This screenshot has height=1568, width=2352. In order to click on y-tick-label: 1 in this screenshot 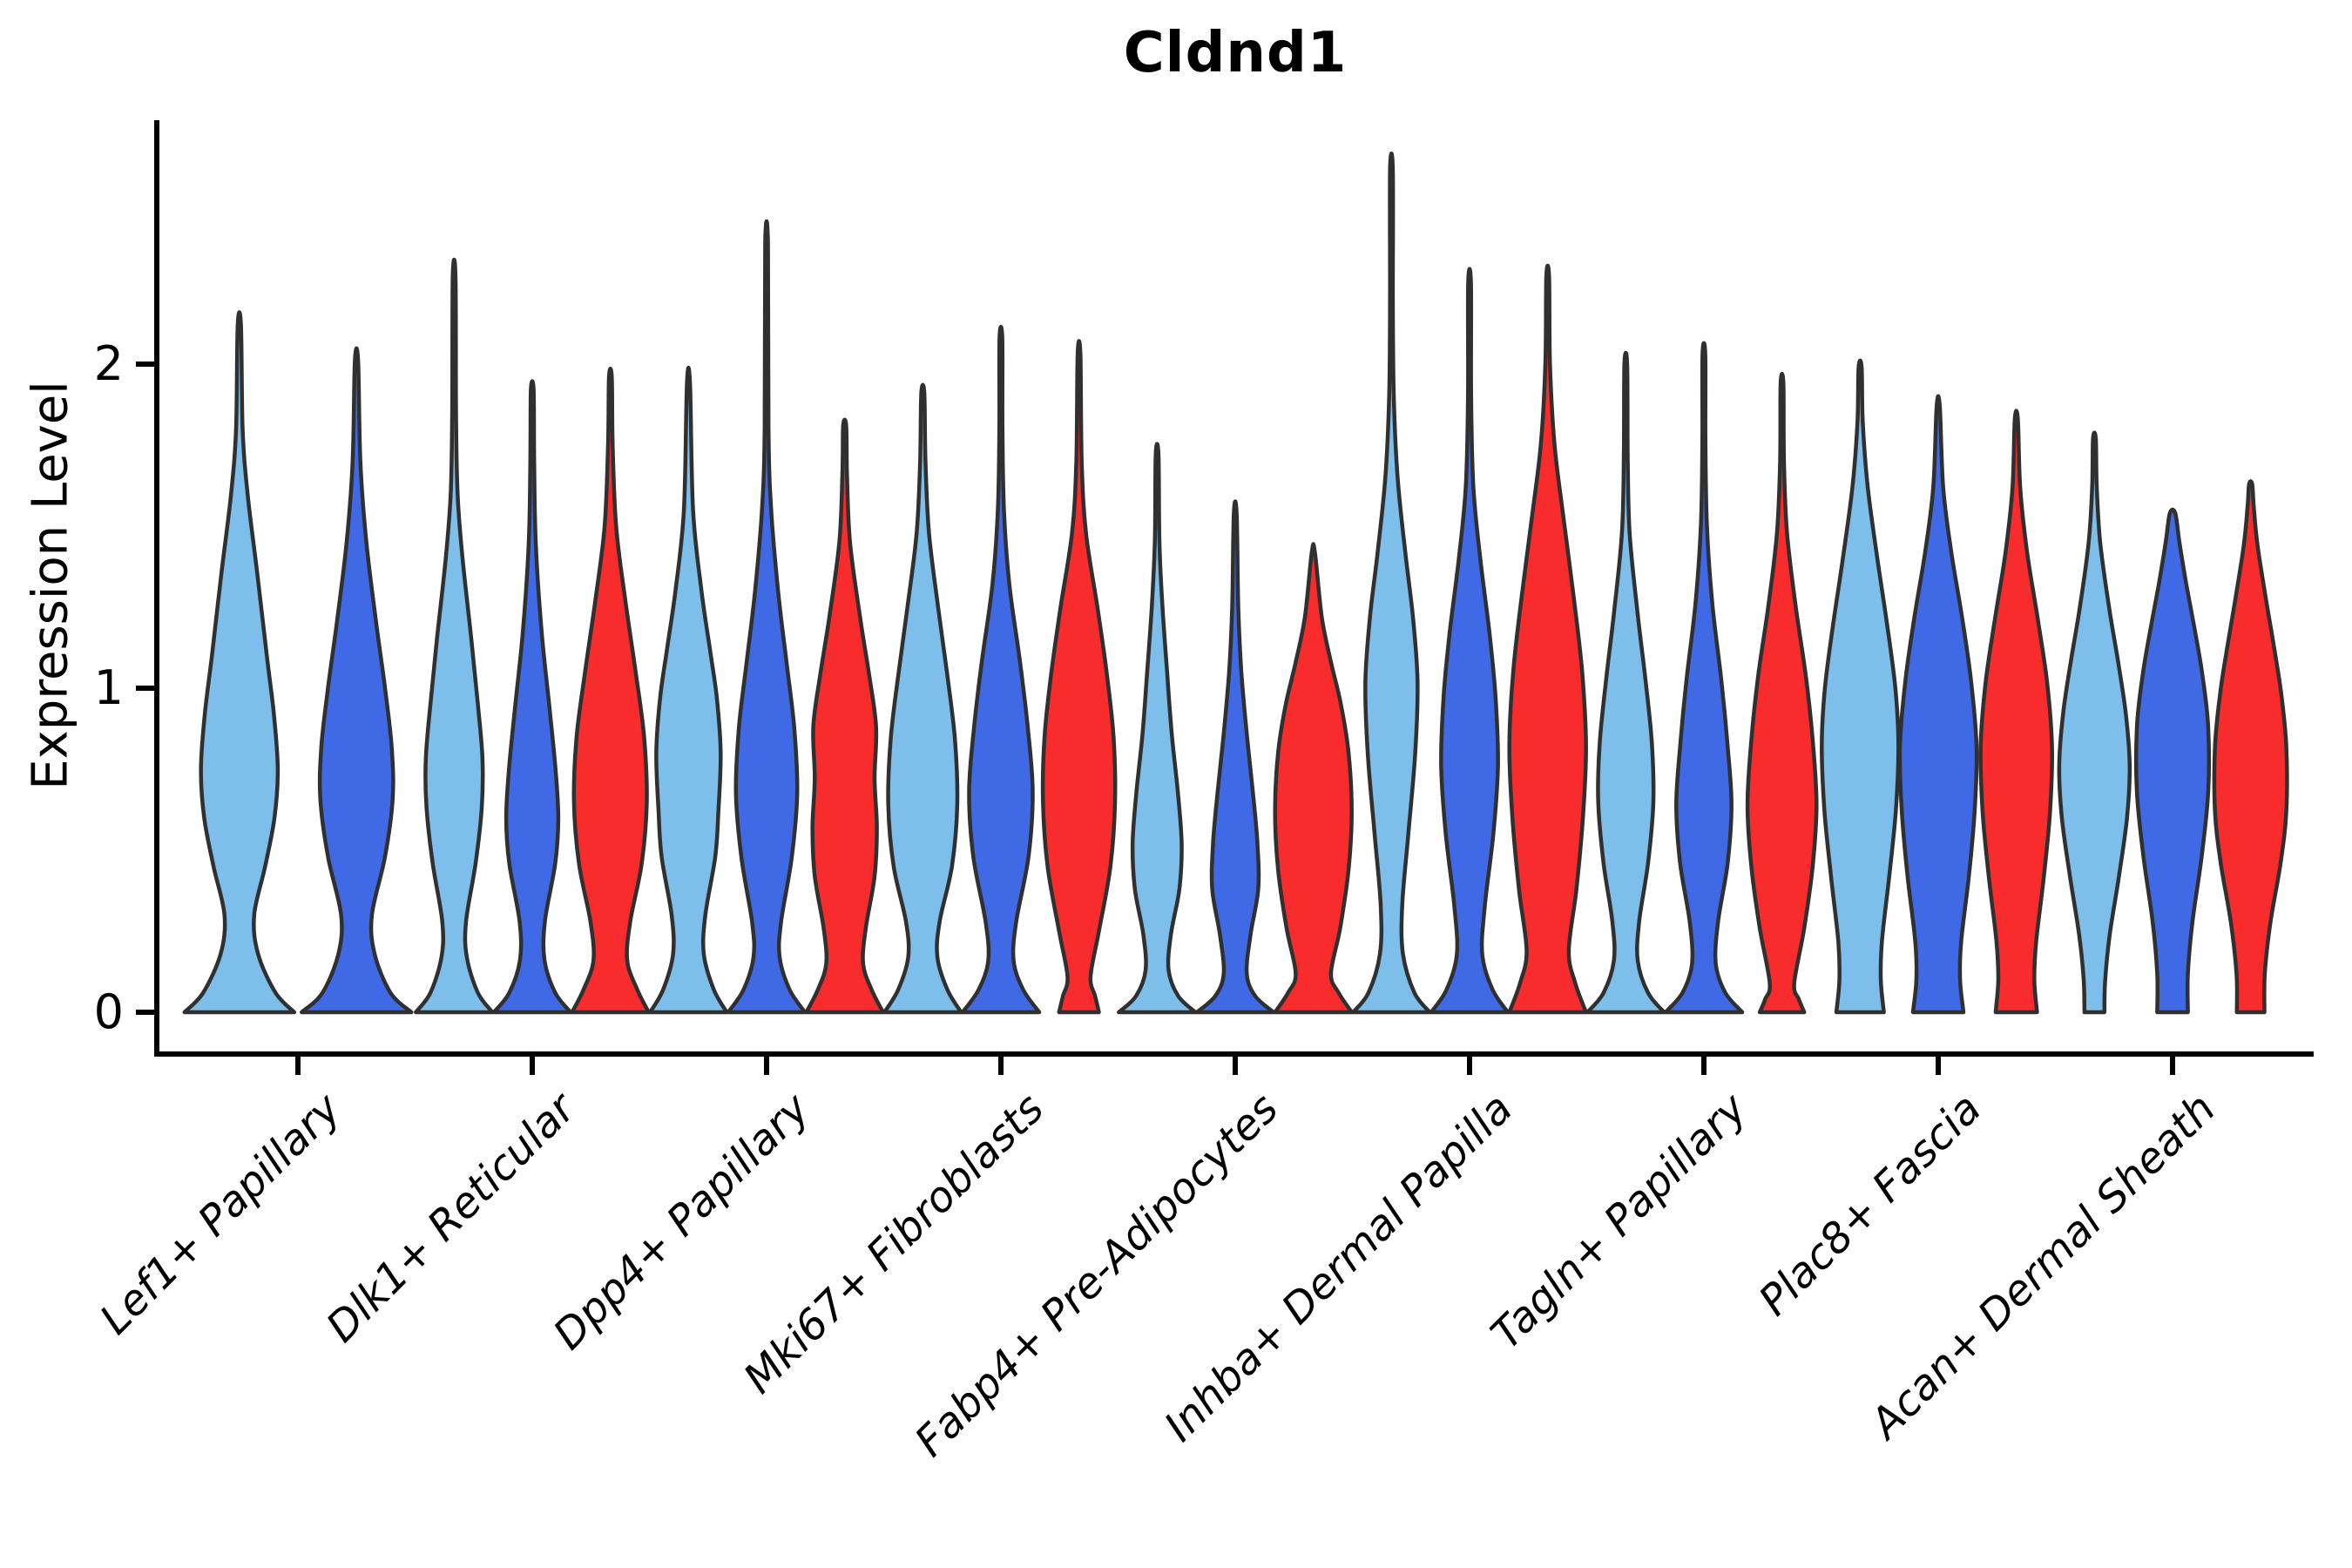, I will do `click(109, 687)`.